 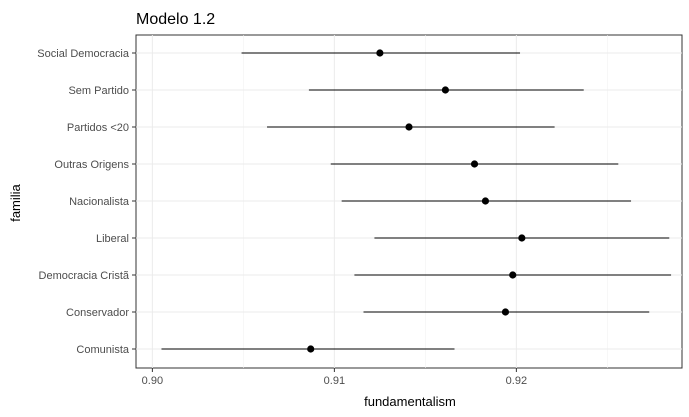 What do you see at coordinates (334, 381) in the screenshot?
I see `x-tick-label: 0.91` at bounding box center [334, 381].